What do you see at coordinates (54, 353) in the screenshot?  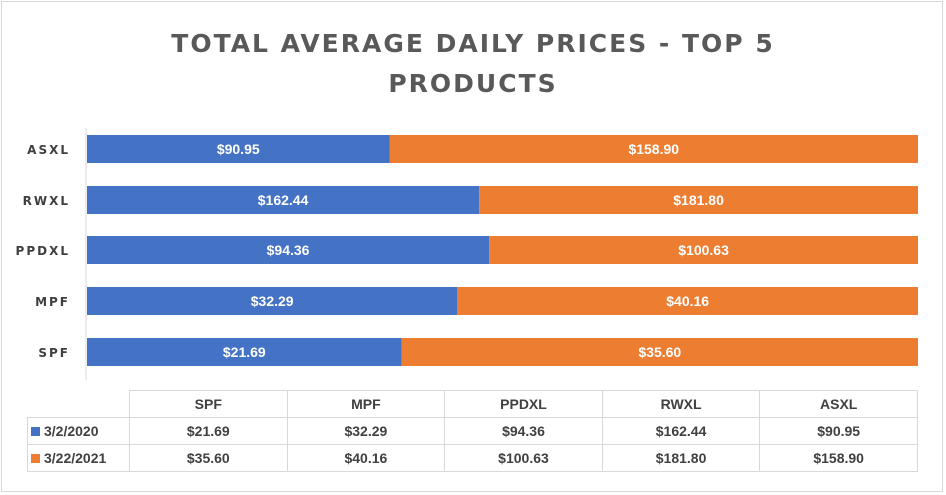 I see `category-label-spf: SPF` at bounding box center [54, 353].